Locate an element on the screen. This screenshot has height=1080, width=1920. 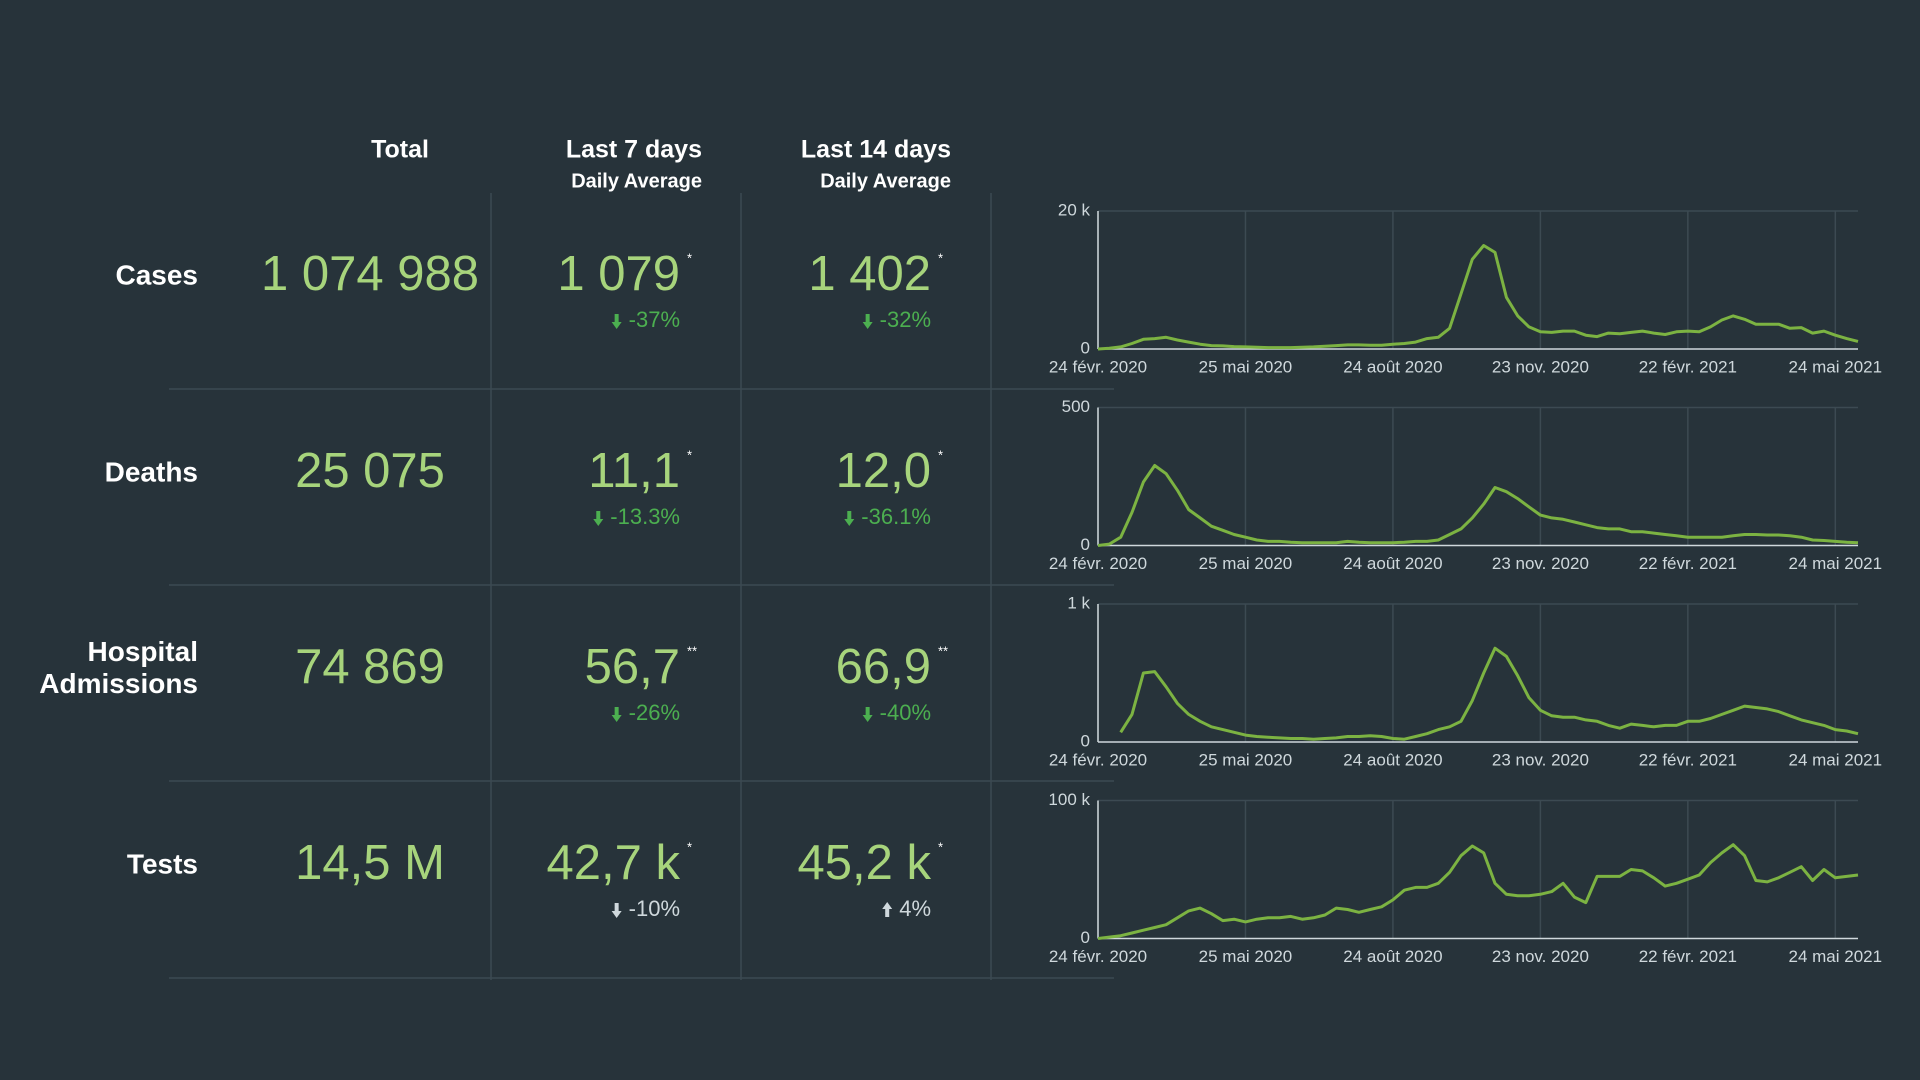
average-value: 45,2 k is located at coordinates (865, 863).